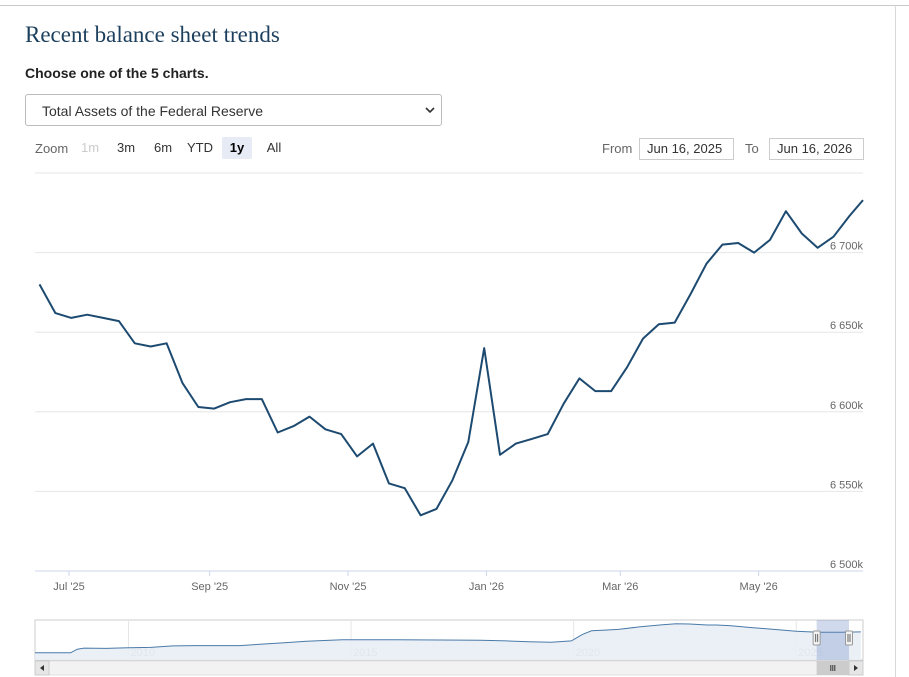 The image size is (909, 677). Describe the element at coordinates (847, 485) in the screenshot. I see `y-tick-label: 6 550k` at that location.